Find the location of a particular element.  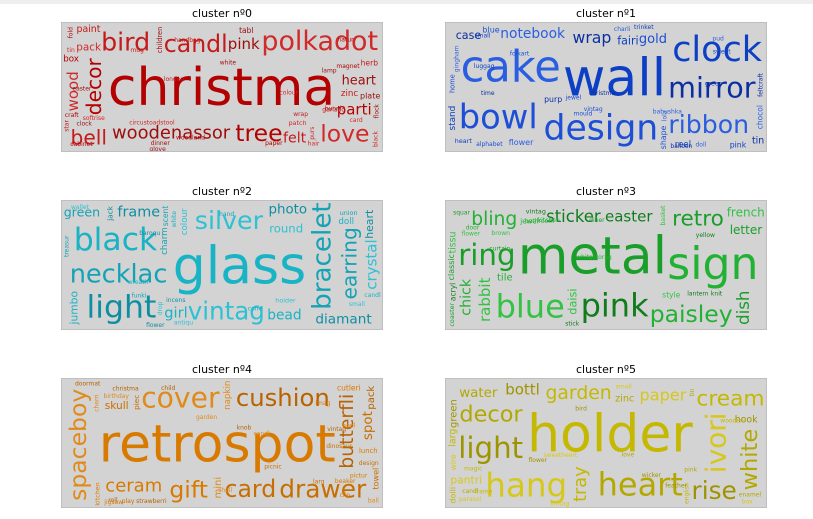

word-cloud-word: patch is located at coordinates (298, 123).